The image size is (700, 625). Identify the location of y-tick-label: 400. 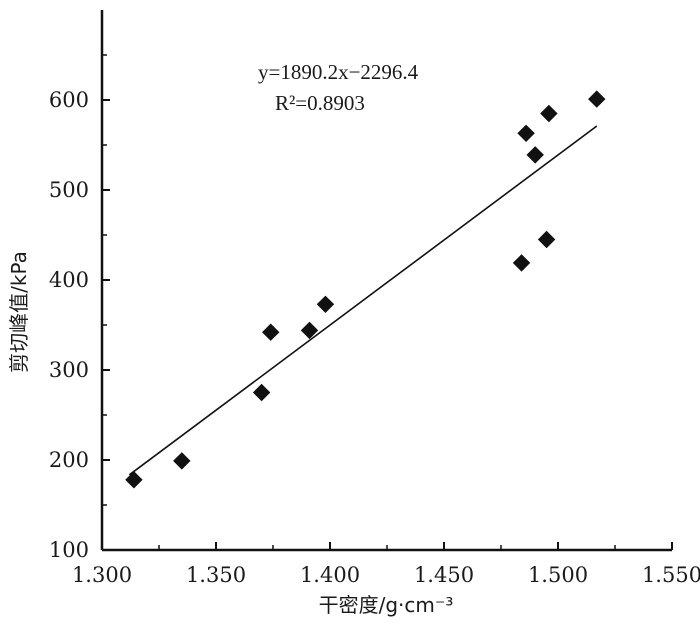
(69, 280).